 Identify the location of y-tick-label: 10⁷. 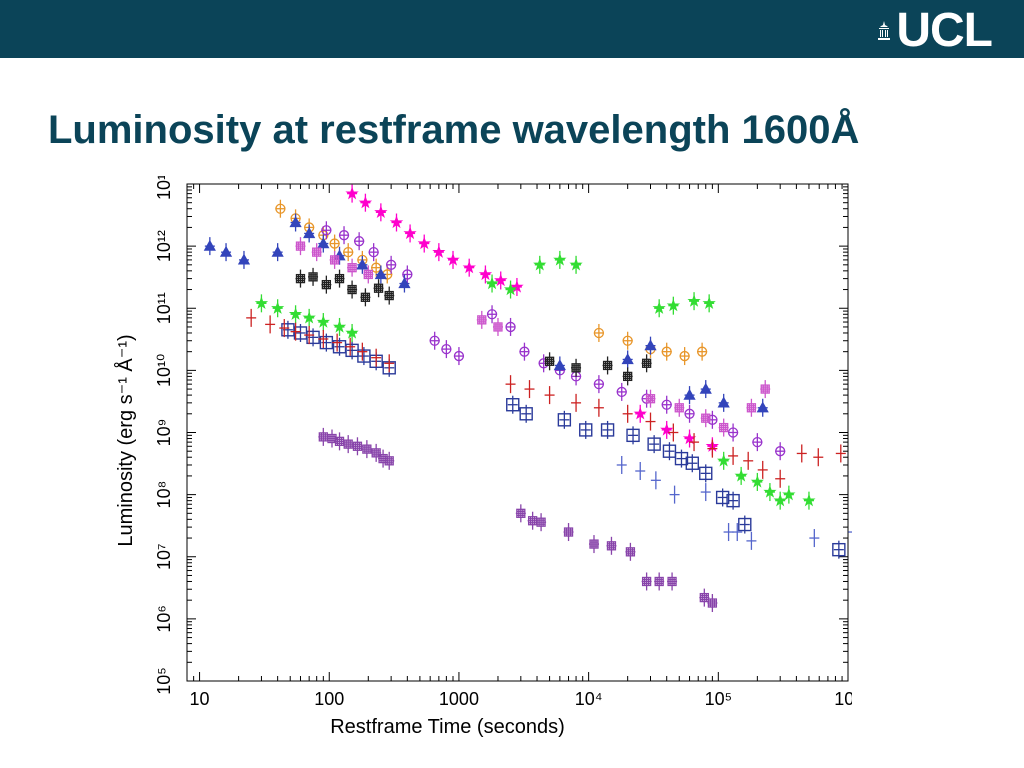
(164, 556).